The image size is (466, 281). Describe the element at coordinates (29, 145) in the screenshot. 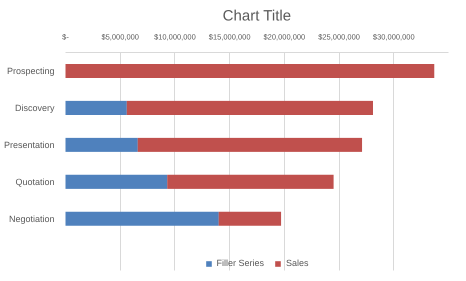

I see `y-tick-label: Presentation` at that location.